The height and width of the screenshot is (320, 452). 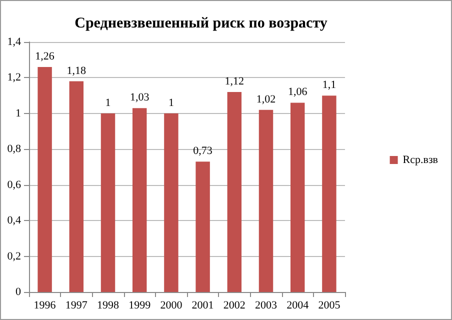 I want to click on data-label: 1,06, so click(x=298, y=92).